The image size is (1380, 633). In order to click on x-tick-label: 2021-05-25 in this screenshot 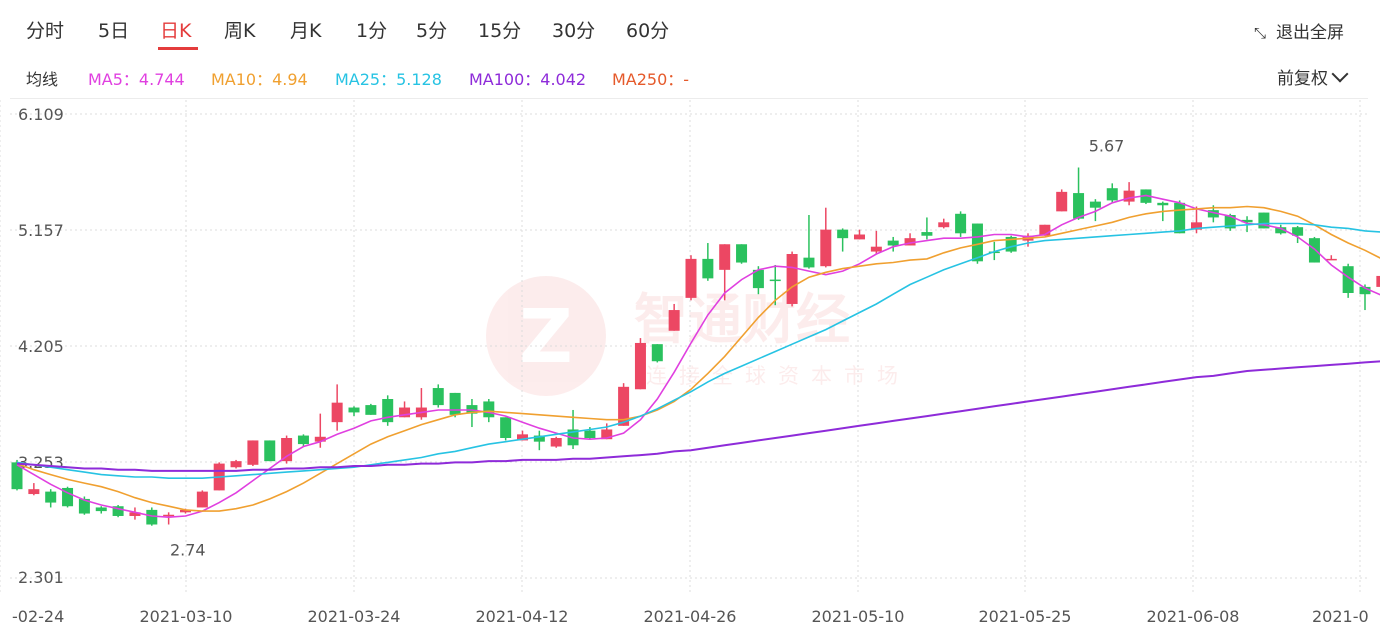, I will do `click(1025, 616)`.